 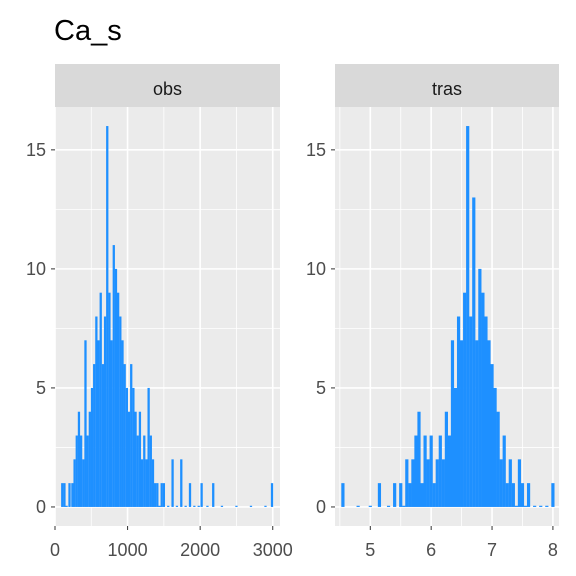 I want to click on x-tick-label: 3000, so click(x=273, y=550).